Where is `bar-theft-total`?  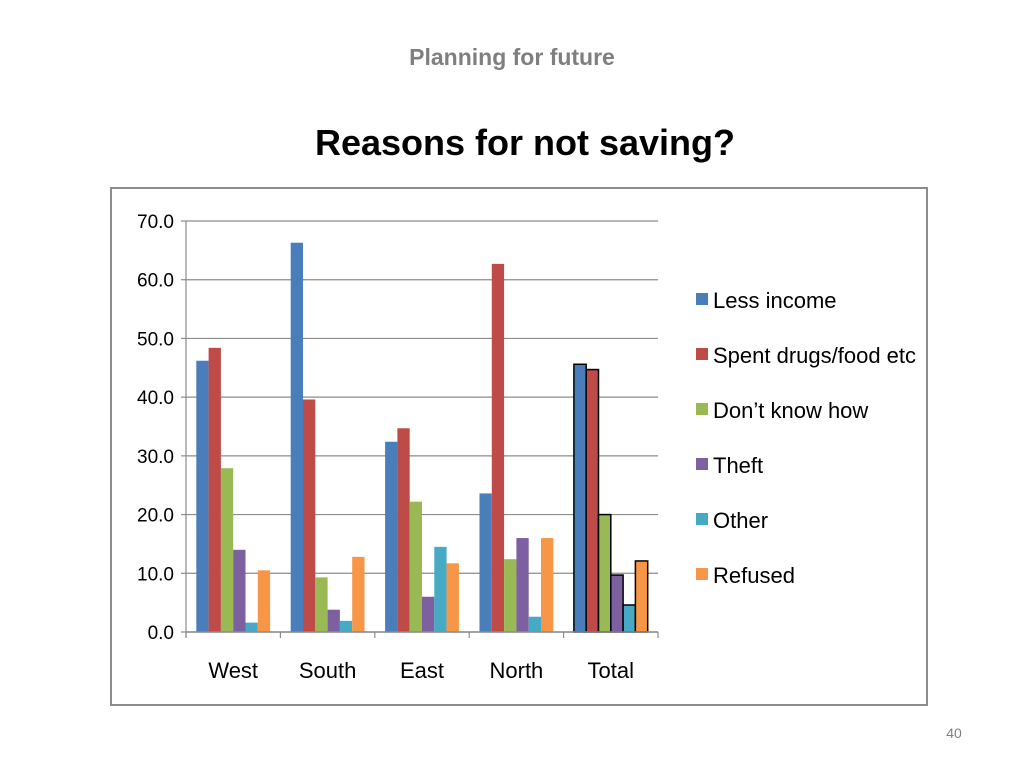 bar-theft-total is located at coordinates (617, 603).